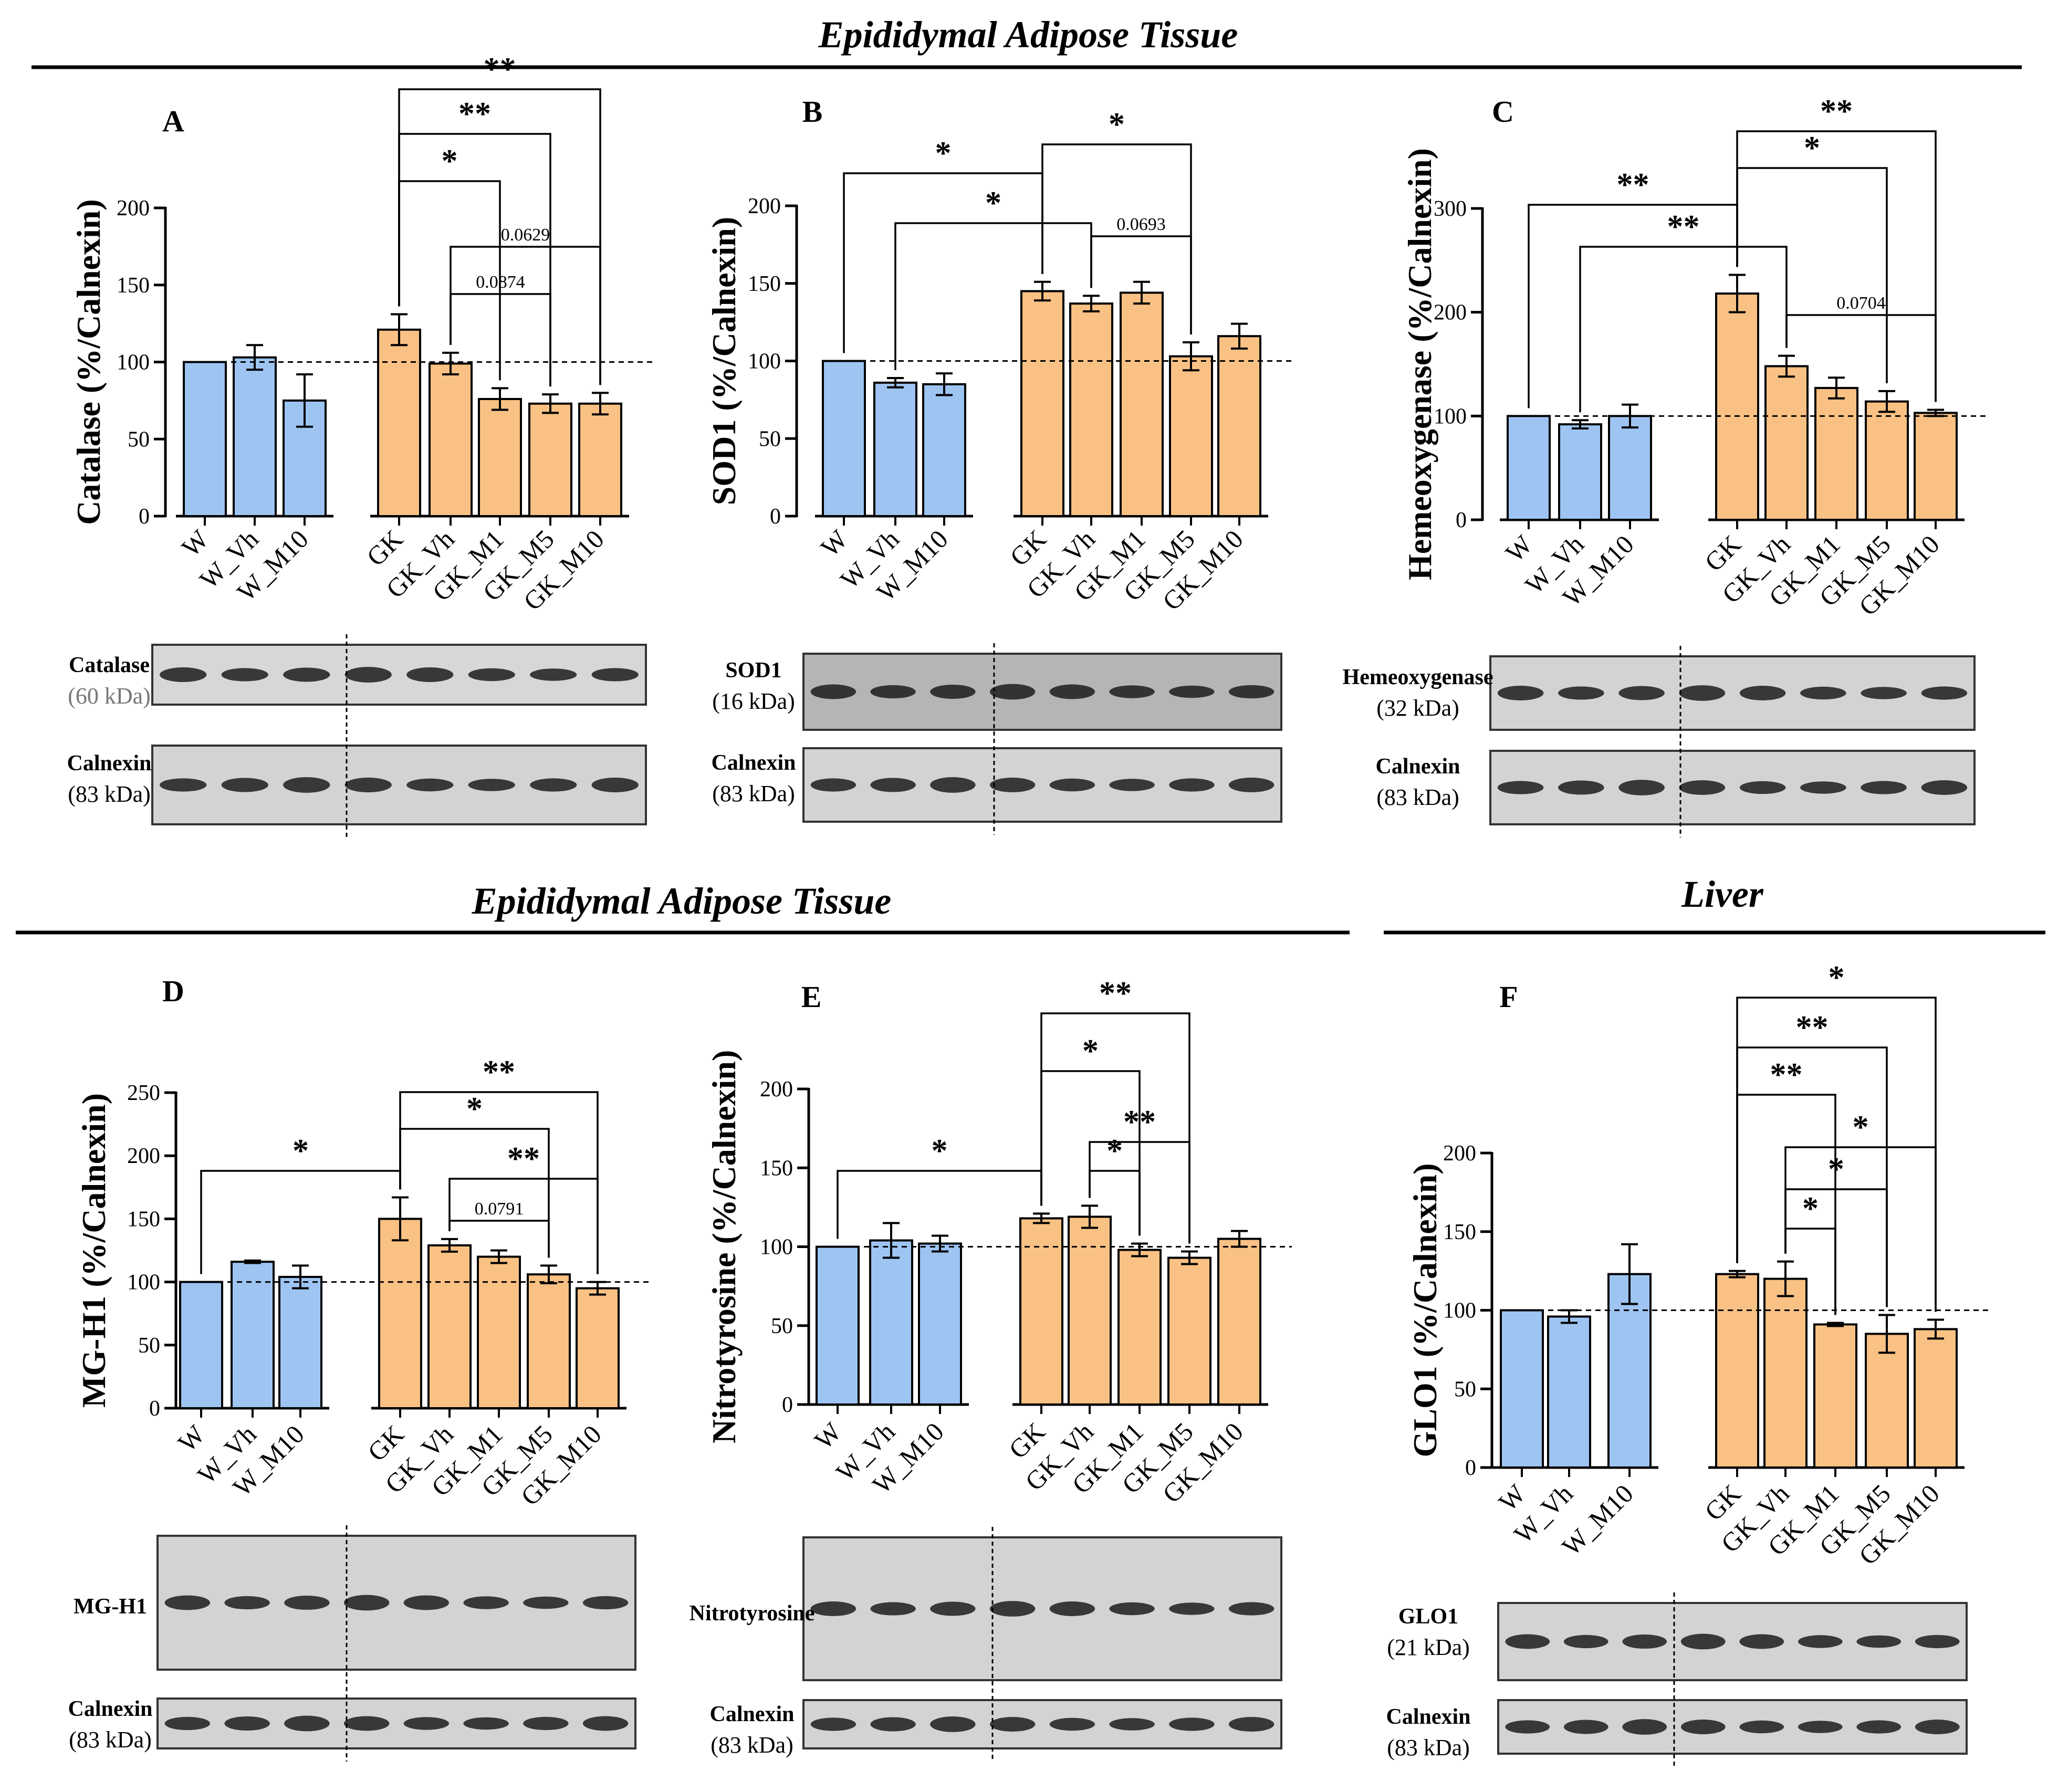 The height and width of the screenshot is (1792, 2058). What do you see at coordinates (1141, 224) in the screenshot?
I see `p-value-label: 0.0693` at bounding box center [1141, 224].